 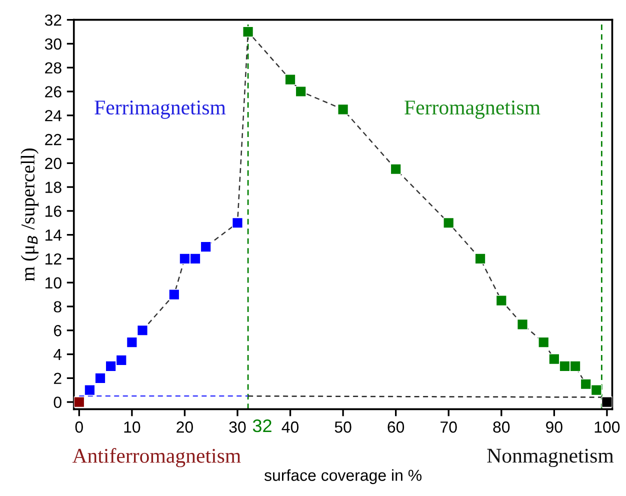 What do you see at coordinates (53, 116) in the screenshot?
I see `y-tick-label: 24` at bounding box center [53, 116].